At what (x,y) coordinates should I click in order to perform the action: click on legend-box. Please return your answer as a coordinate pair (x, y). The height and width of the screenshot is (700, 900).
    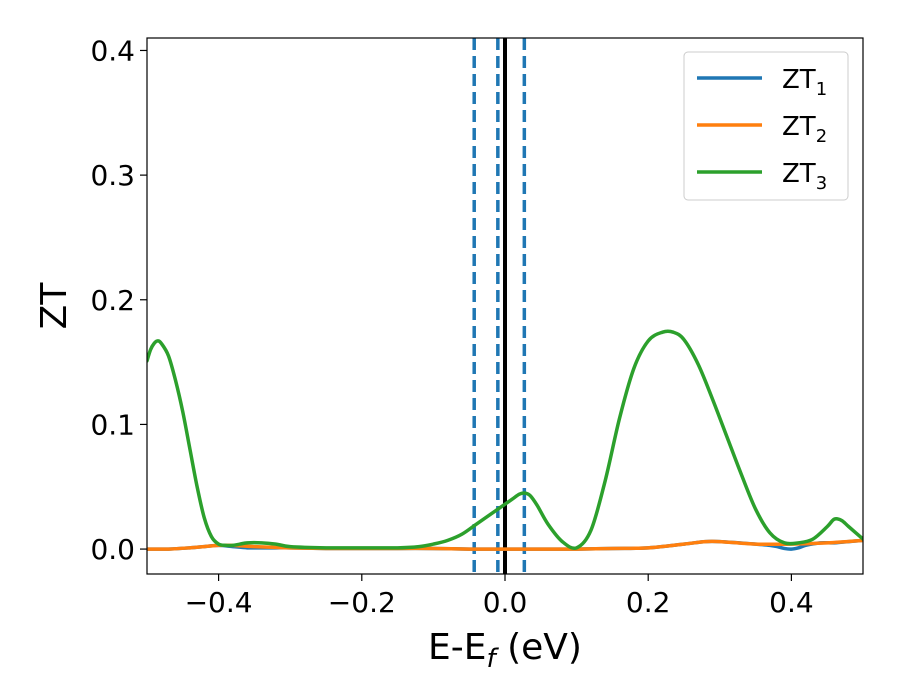
    Looking at the image, I should click on (766, 126).